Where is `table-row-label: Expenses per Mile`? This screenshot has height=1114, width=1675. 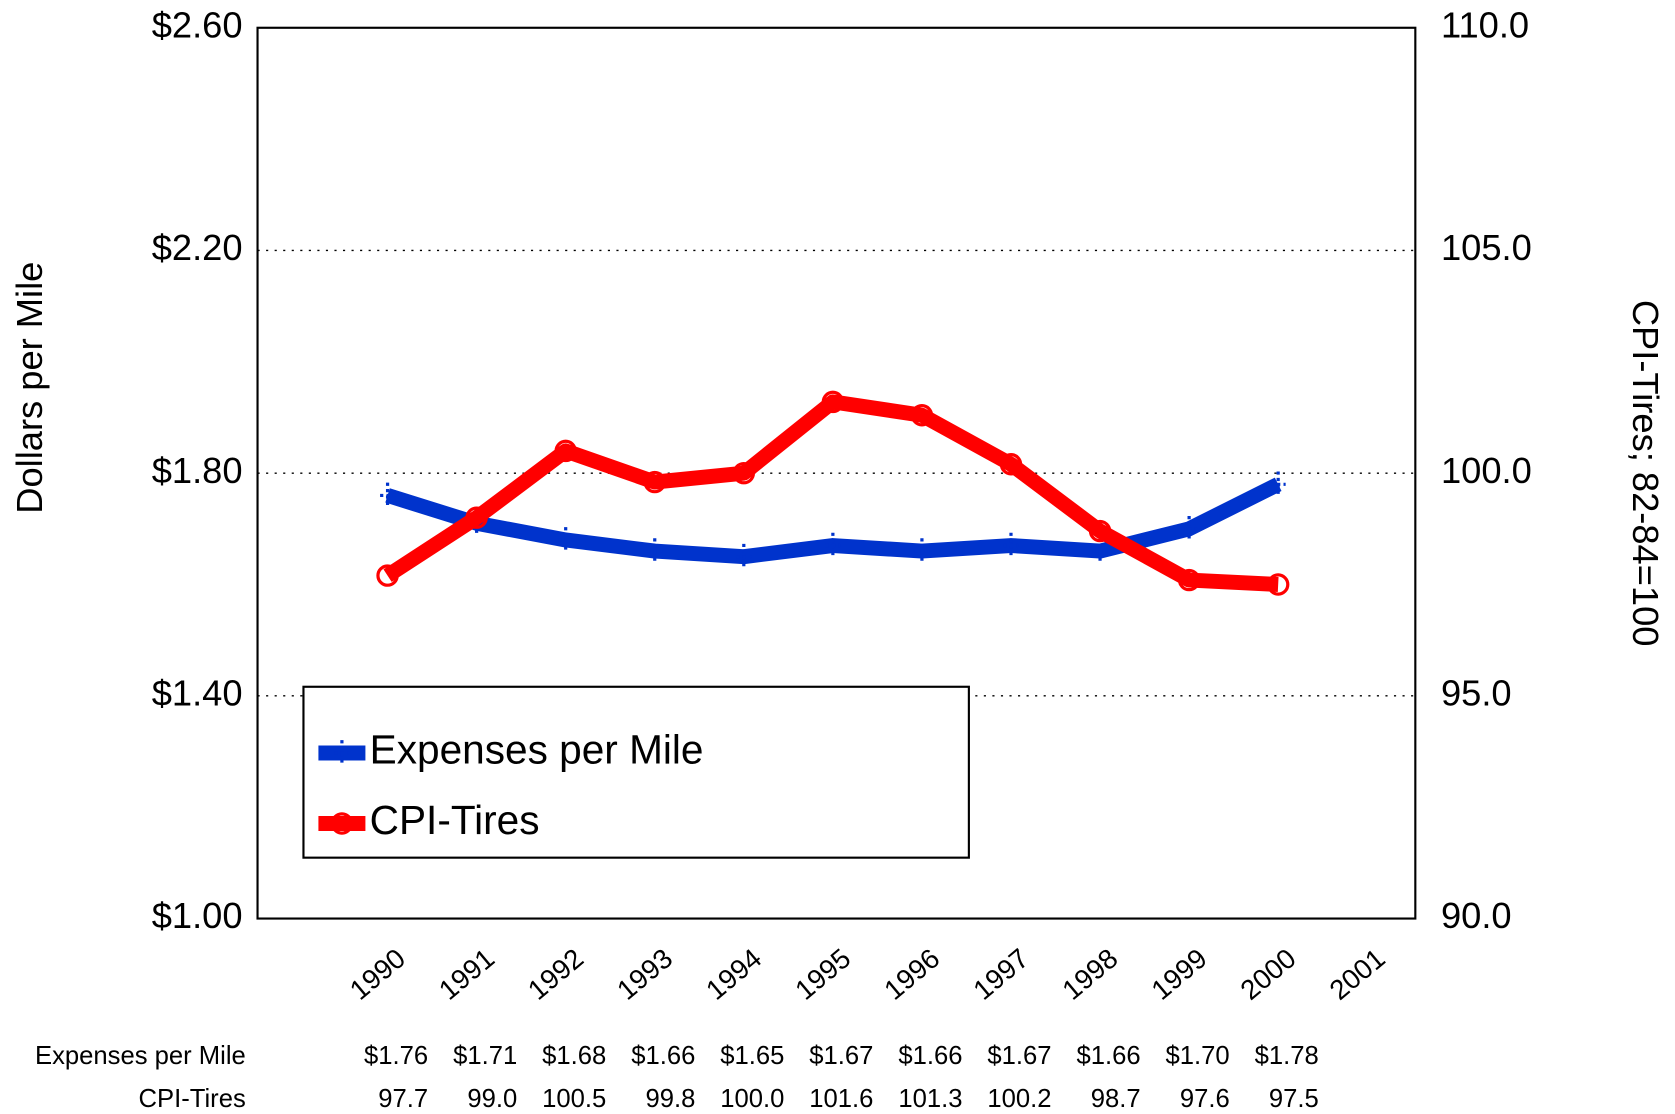 table-row-label: Expenses per Mile is located at coordinates (140, 1056).